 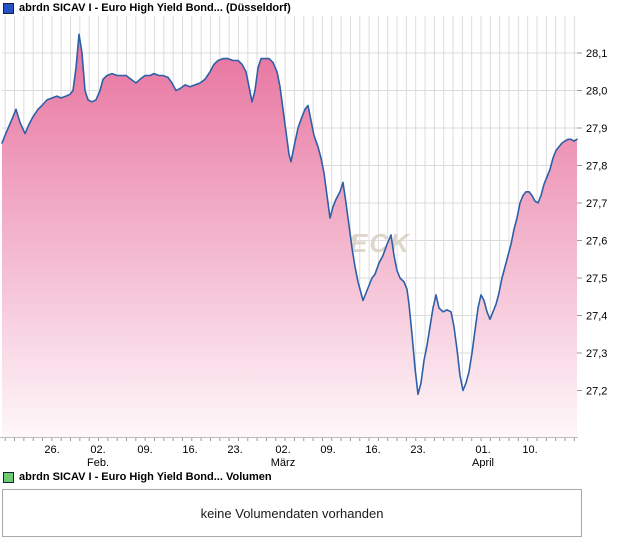 What do you see at coordinates (98, 462) in the screenshot?
I see `x-axis-month-label: Feb.` at bounding box center [98, 462].